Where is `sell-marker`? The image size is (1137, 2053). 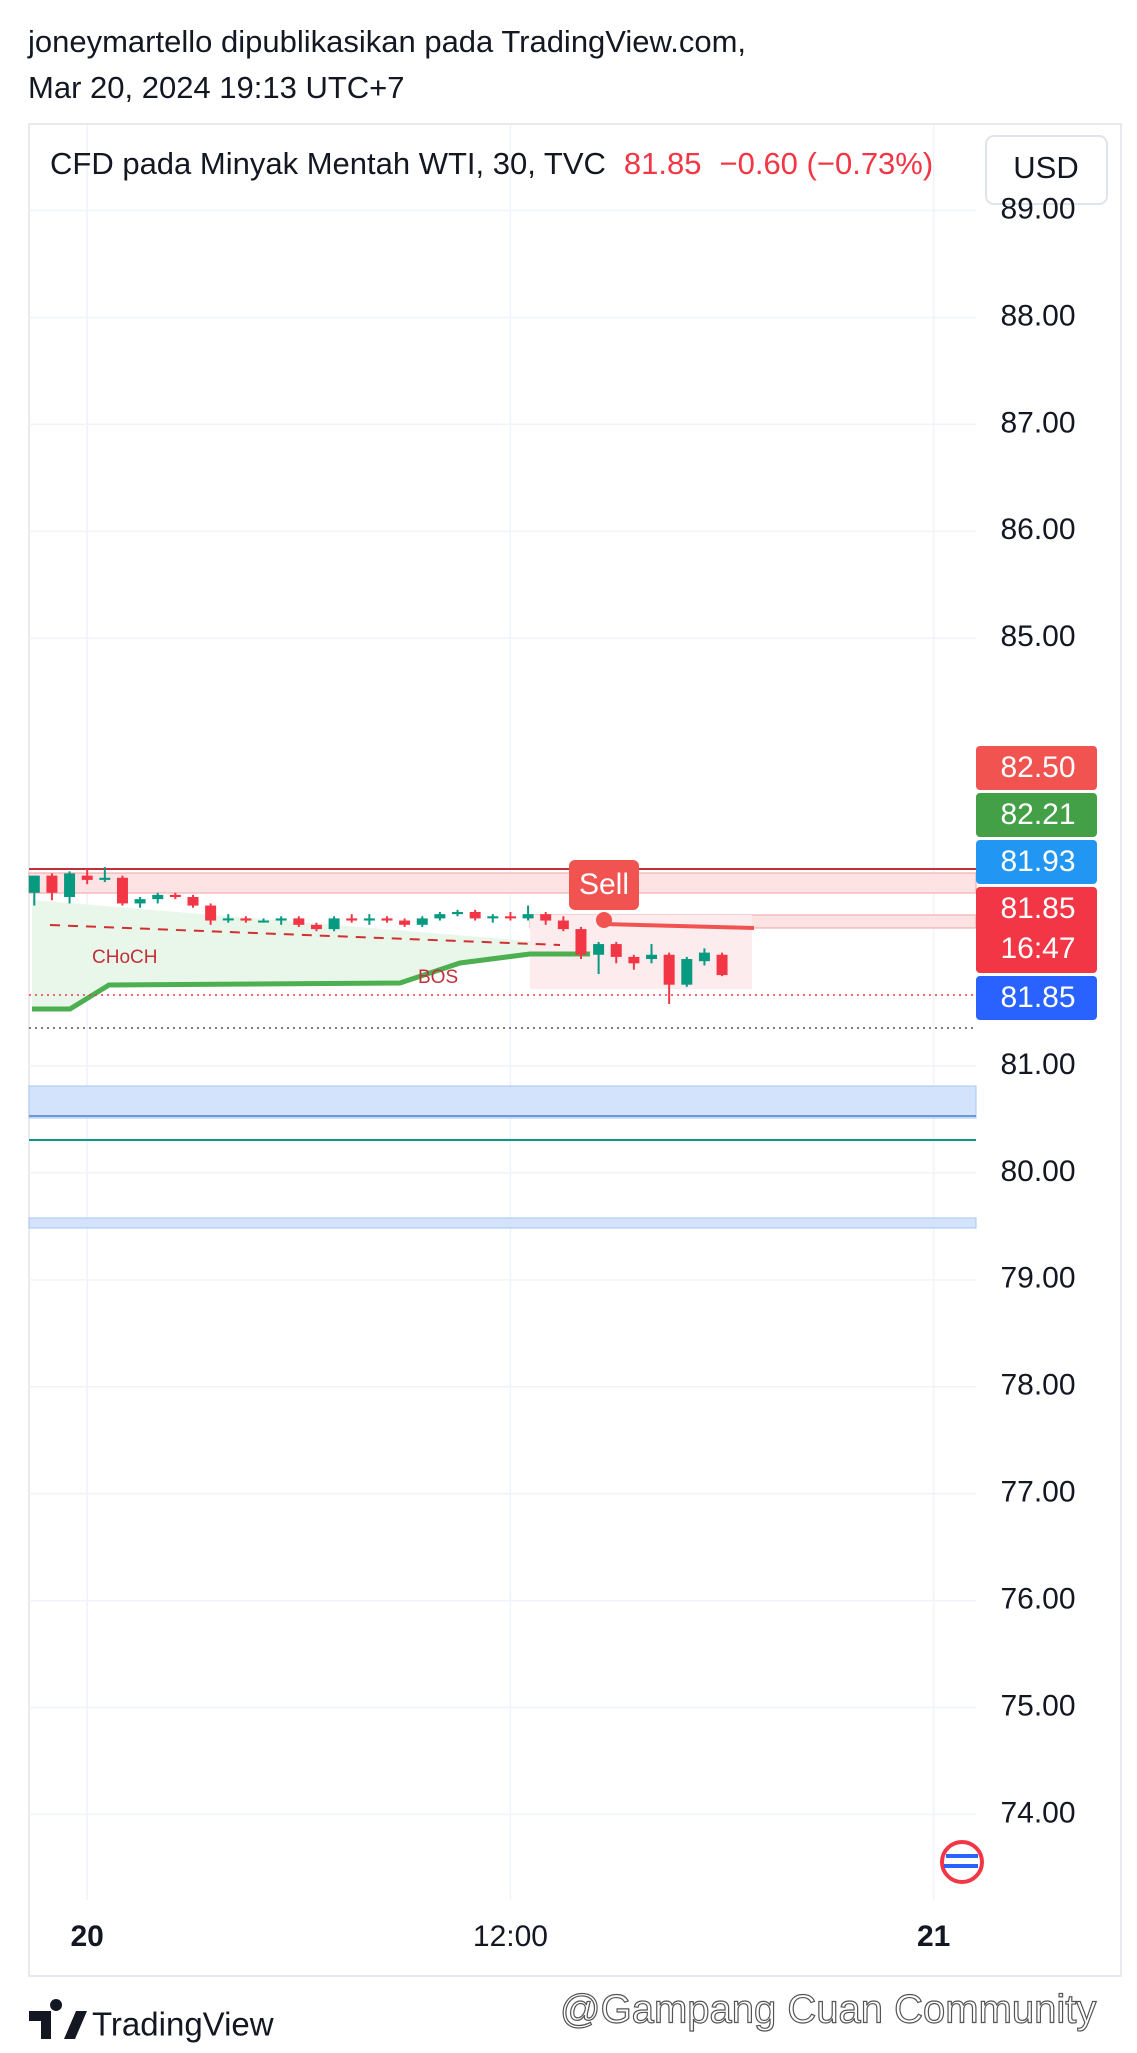
sell-marker is located at coordinates (604, 885).